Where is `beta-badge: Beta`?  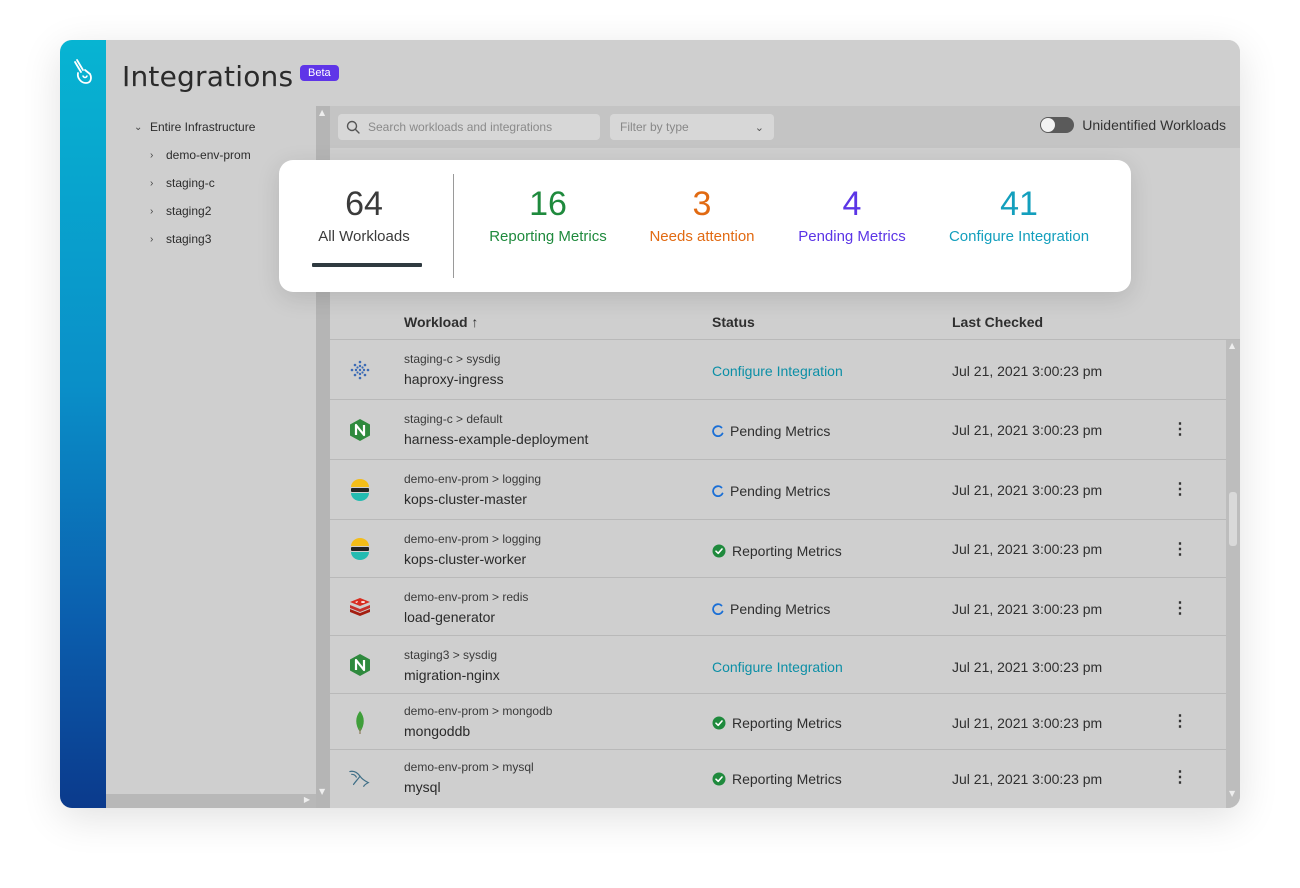
beta-badge: Beta is located at coordinates (319, 73).